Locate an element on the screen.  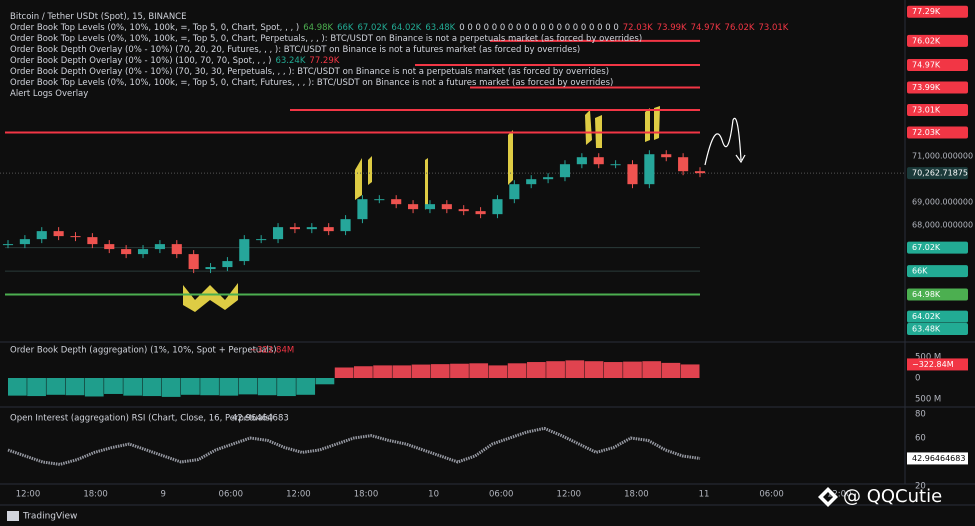
watermark: @ QQCutie is located at coordinates (880, 496).